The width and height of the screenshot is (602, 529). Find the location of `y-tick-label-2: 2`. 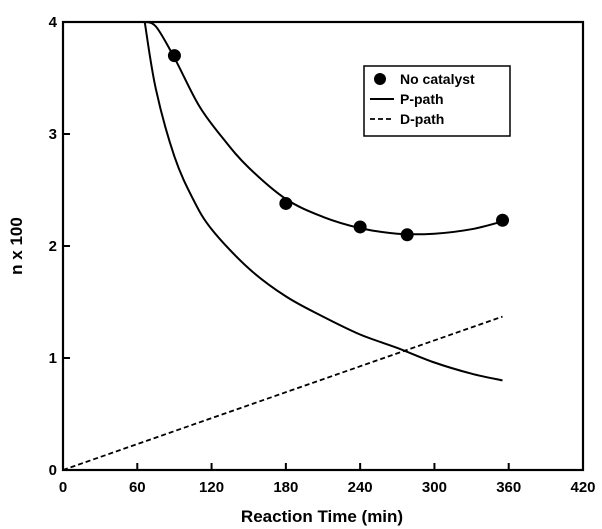

y-tick-label-2: 2 is located at coordinates (53, 246).